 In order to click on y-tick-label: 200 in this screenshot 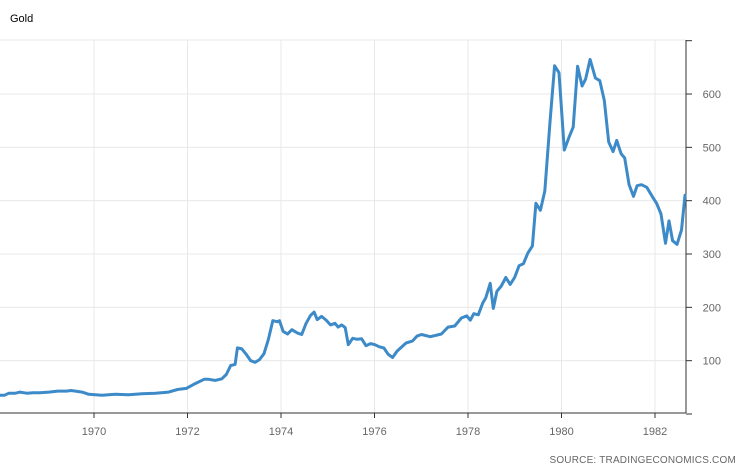, I will do `click(712, 308)`.